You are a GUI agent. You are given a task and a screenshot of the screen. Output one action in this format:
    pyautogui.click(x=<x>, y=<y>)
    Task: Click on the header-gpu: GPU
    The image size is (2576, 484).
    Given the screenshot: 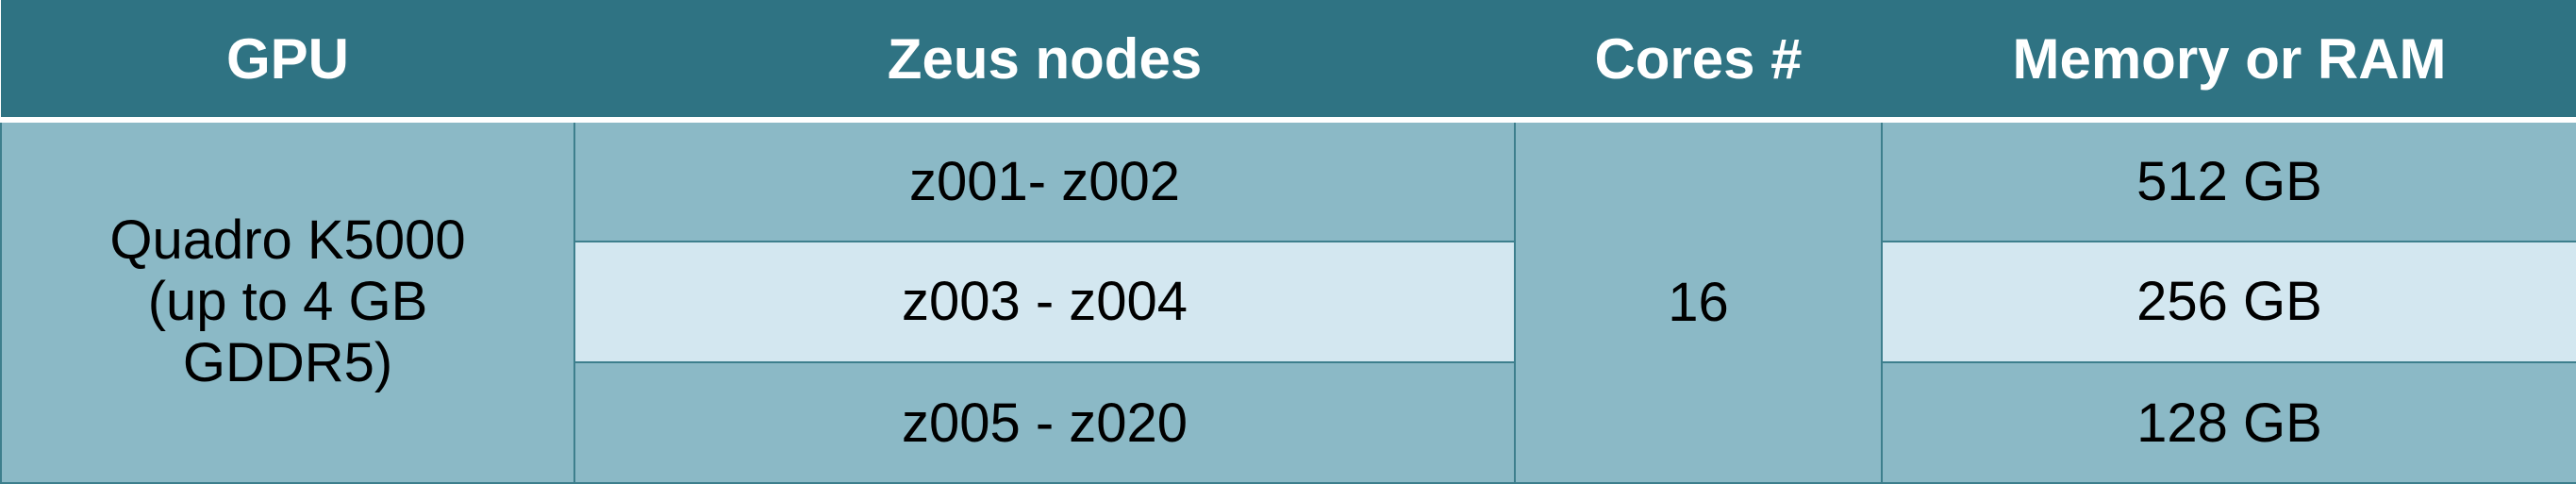 What is the action you would take?
    pyautogui.click(x=287, y=61)
    